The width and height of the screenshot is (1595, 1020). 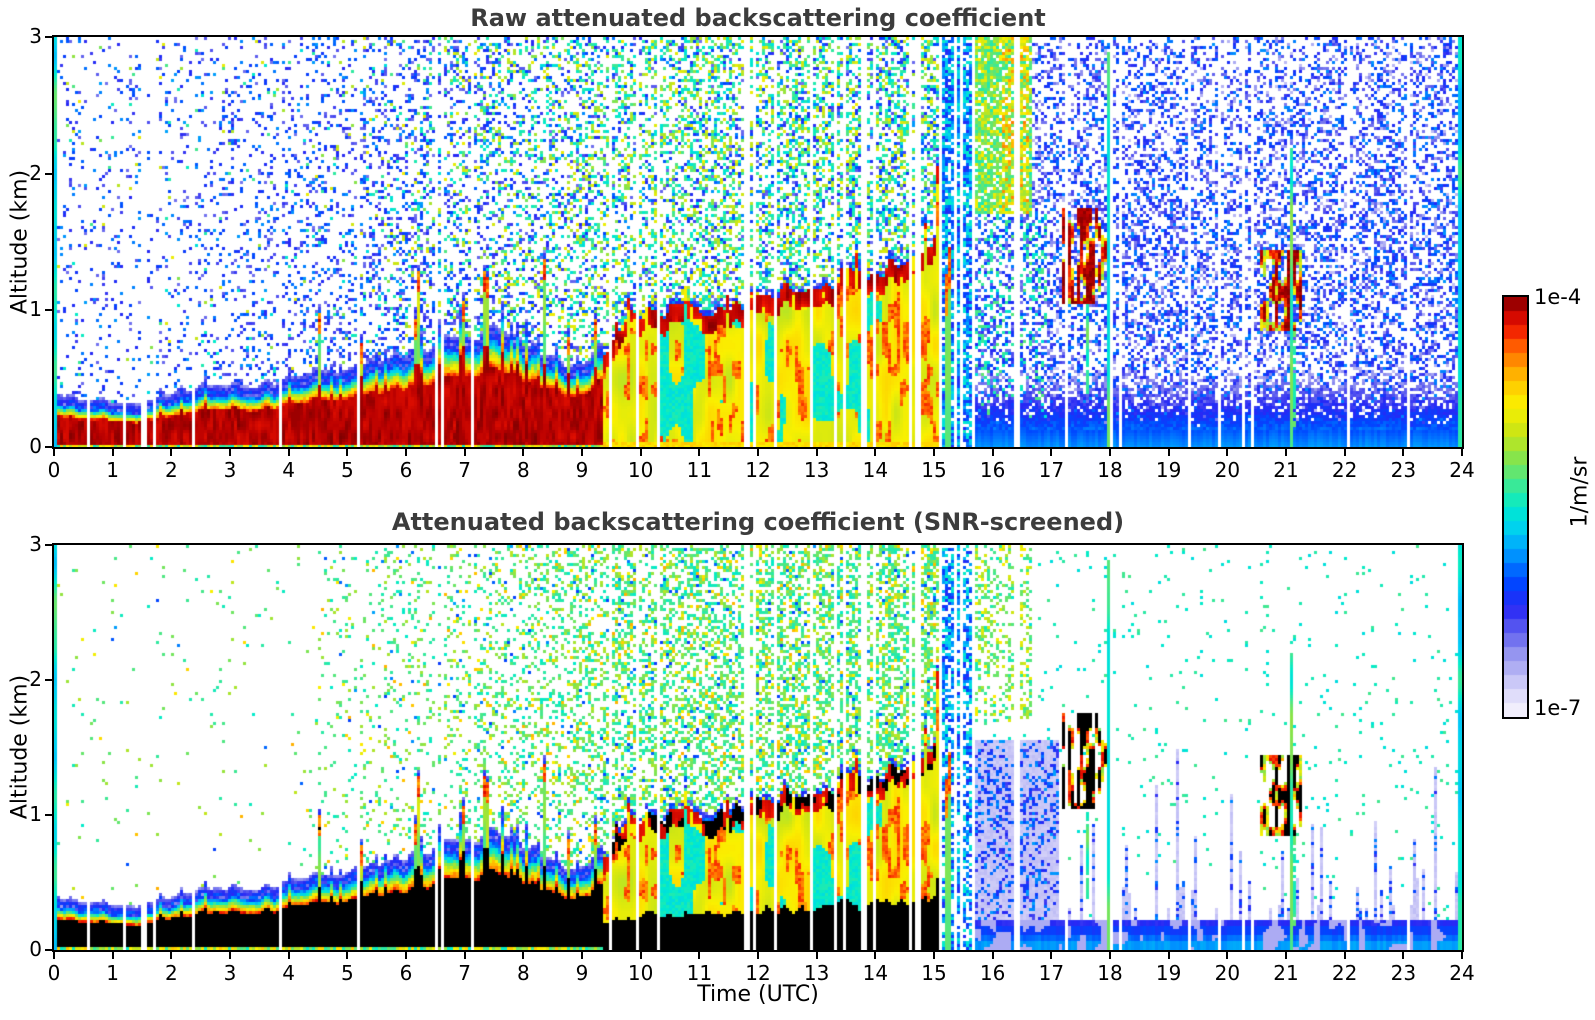 I want to click on x-axis-tick-label: 7, so click(x=465, y=973).